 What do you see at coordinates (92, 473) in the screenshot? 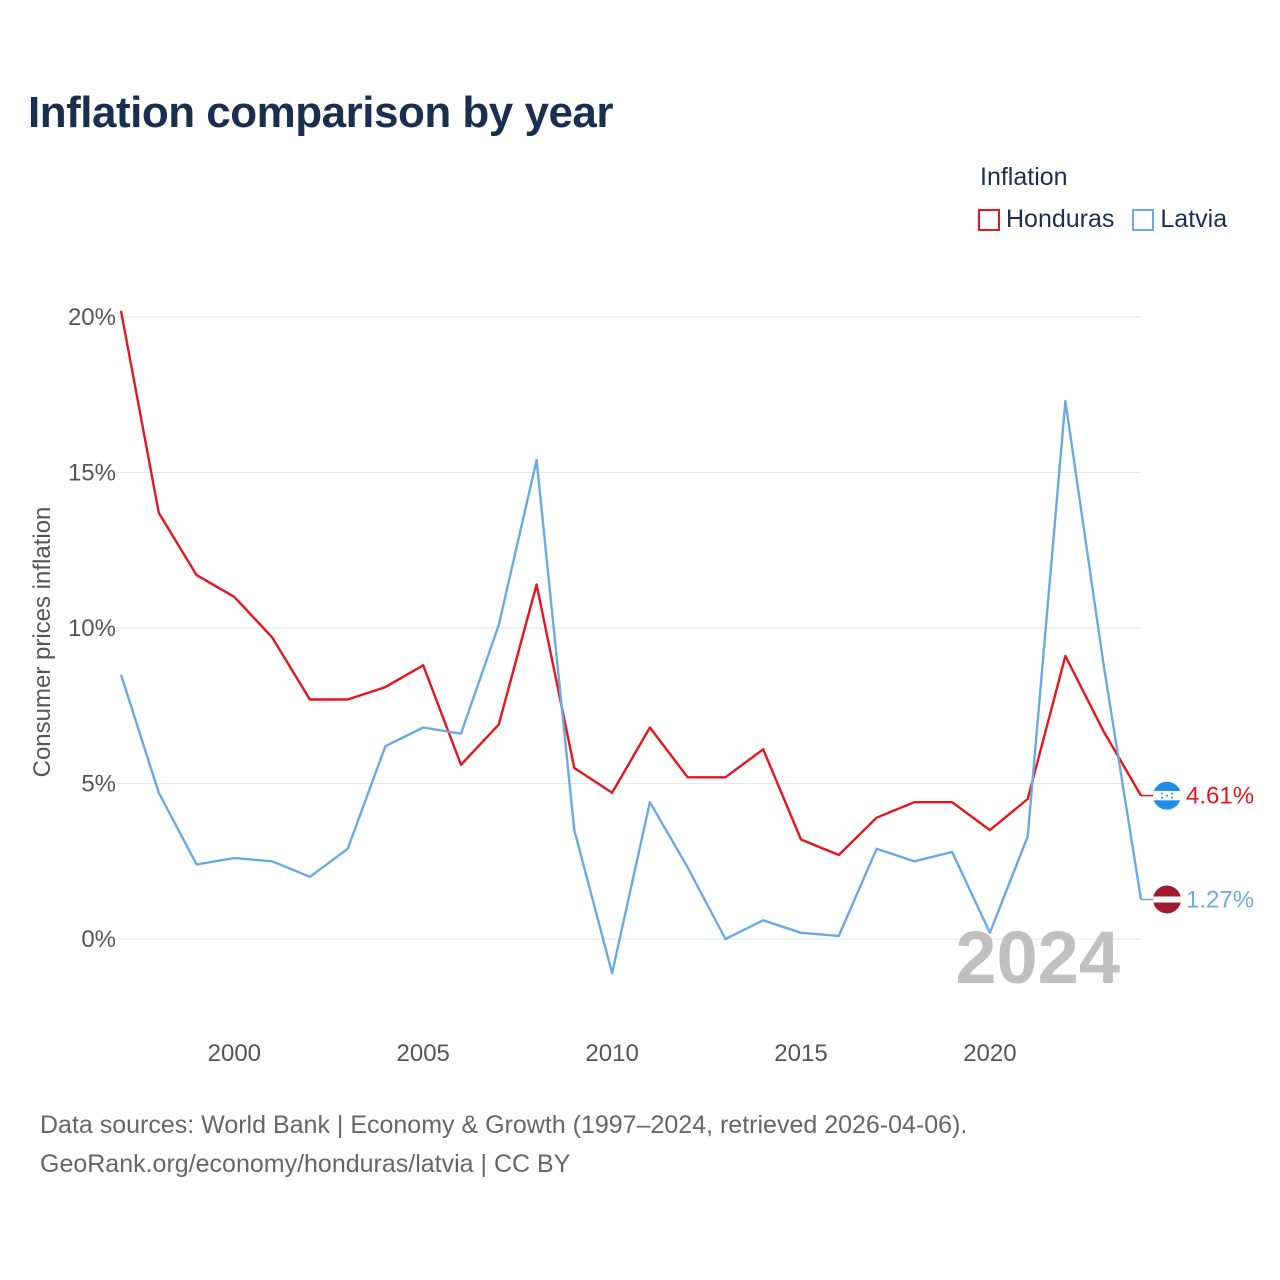
I see `y-tick-label: 15%` at bounding box center [92, 473].